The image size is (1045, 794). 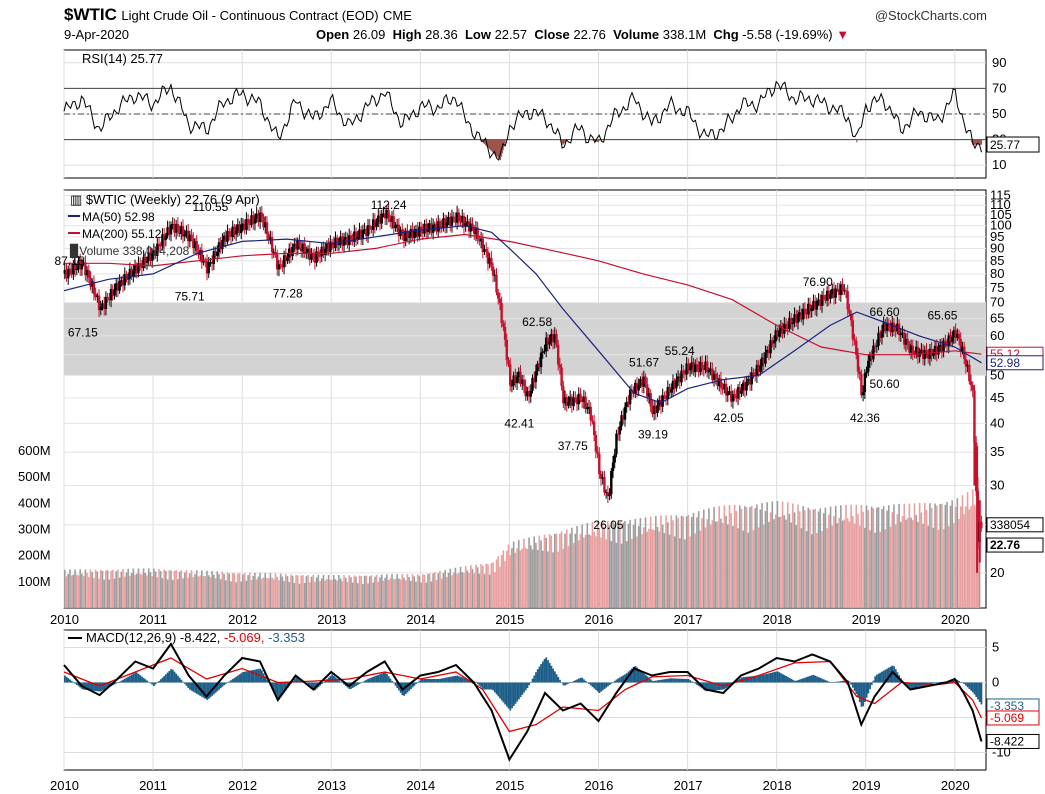 What do you see at coordinates (729, 418) in the screenshot?
I see `price-annotation: 42.05` at bounding box center [729, 418].